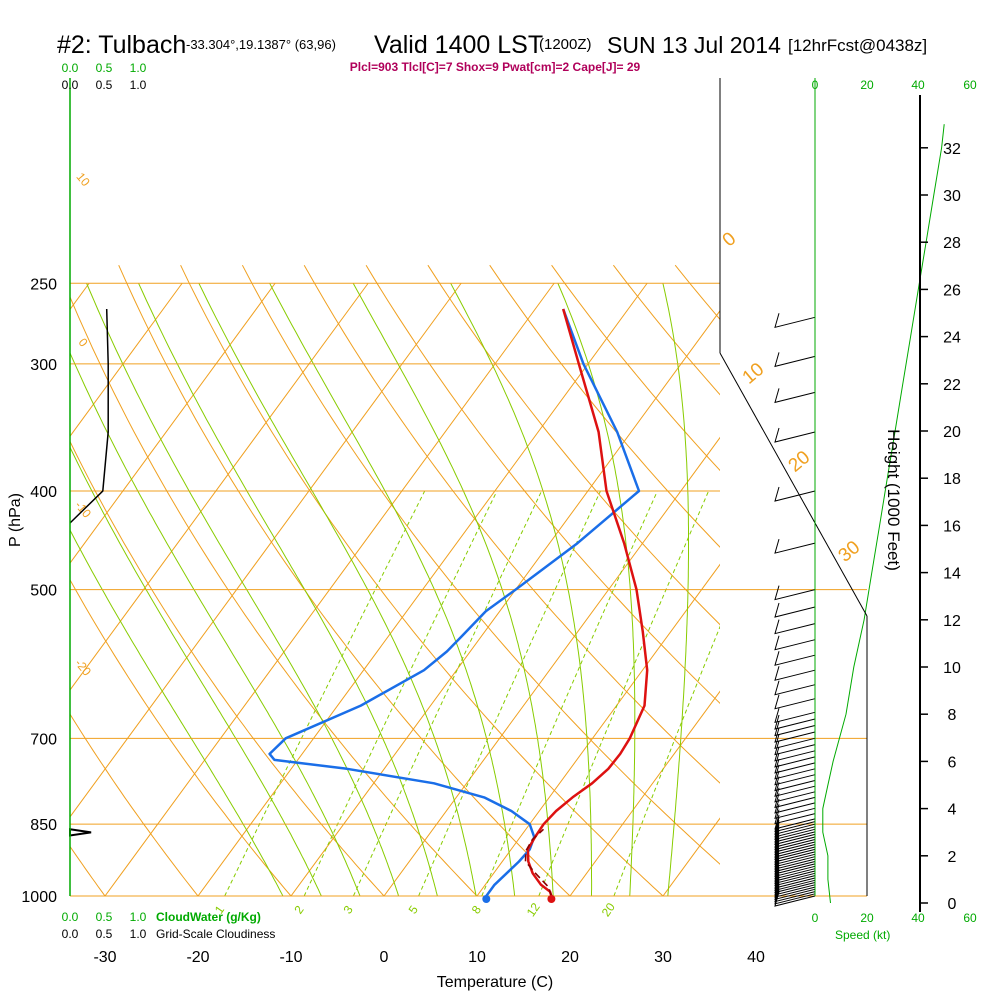 The image size is (1000, 1000). I want to click on temperature-tick-label: 0, so click(384, 957).